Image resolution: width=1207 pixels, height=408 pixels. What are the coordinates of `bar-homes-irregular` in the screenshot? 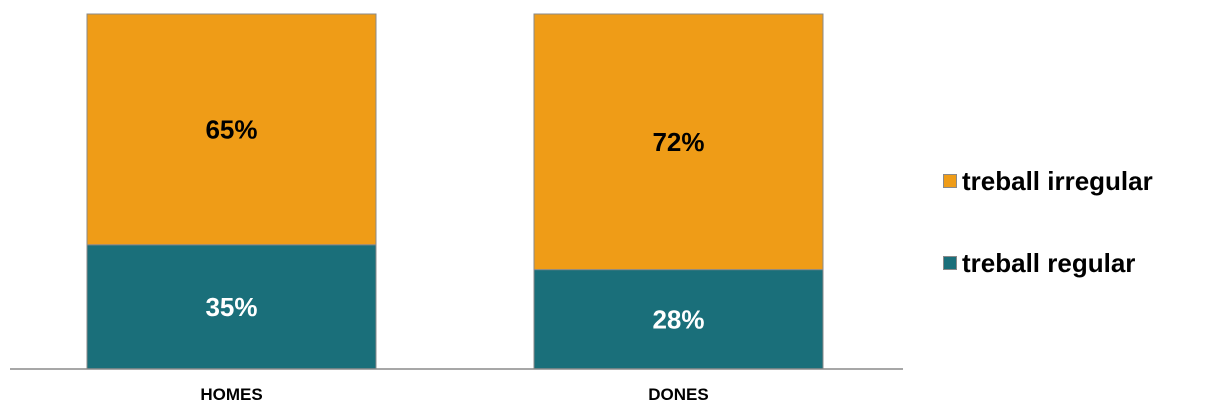 It's located at (231, 129).